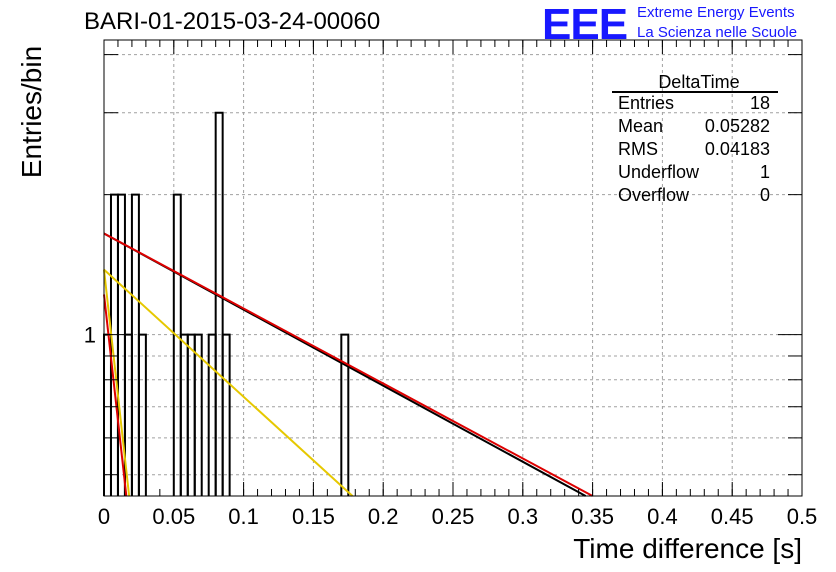 This screenshot has height=572, width=836. Describe the element at coordinates (765, 195) in the screenshot. I see `stats-value: 0` at that location.